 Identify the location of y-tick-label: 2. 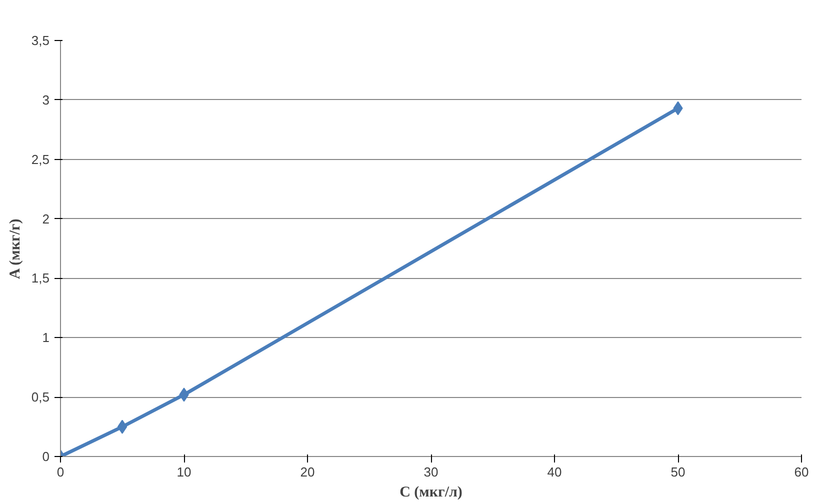
(46, 218).